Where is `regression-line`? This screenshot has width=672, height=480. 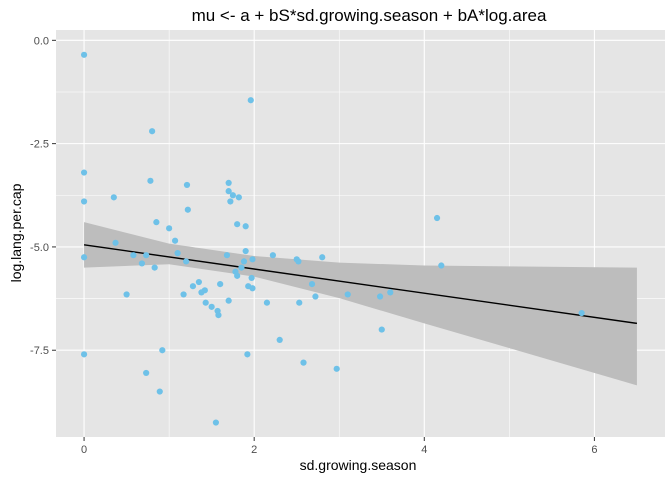 regression-line is located at coordinates (360, 284).